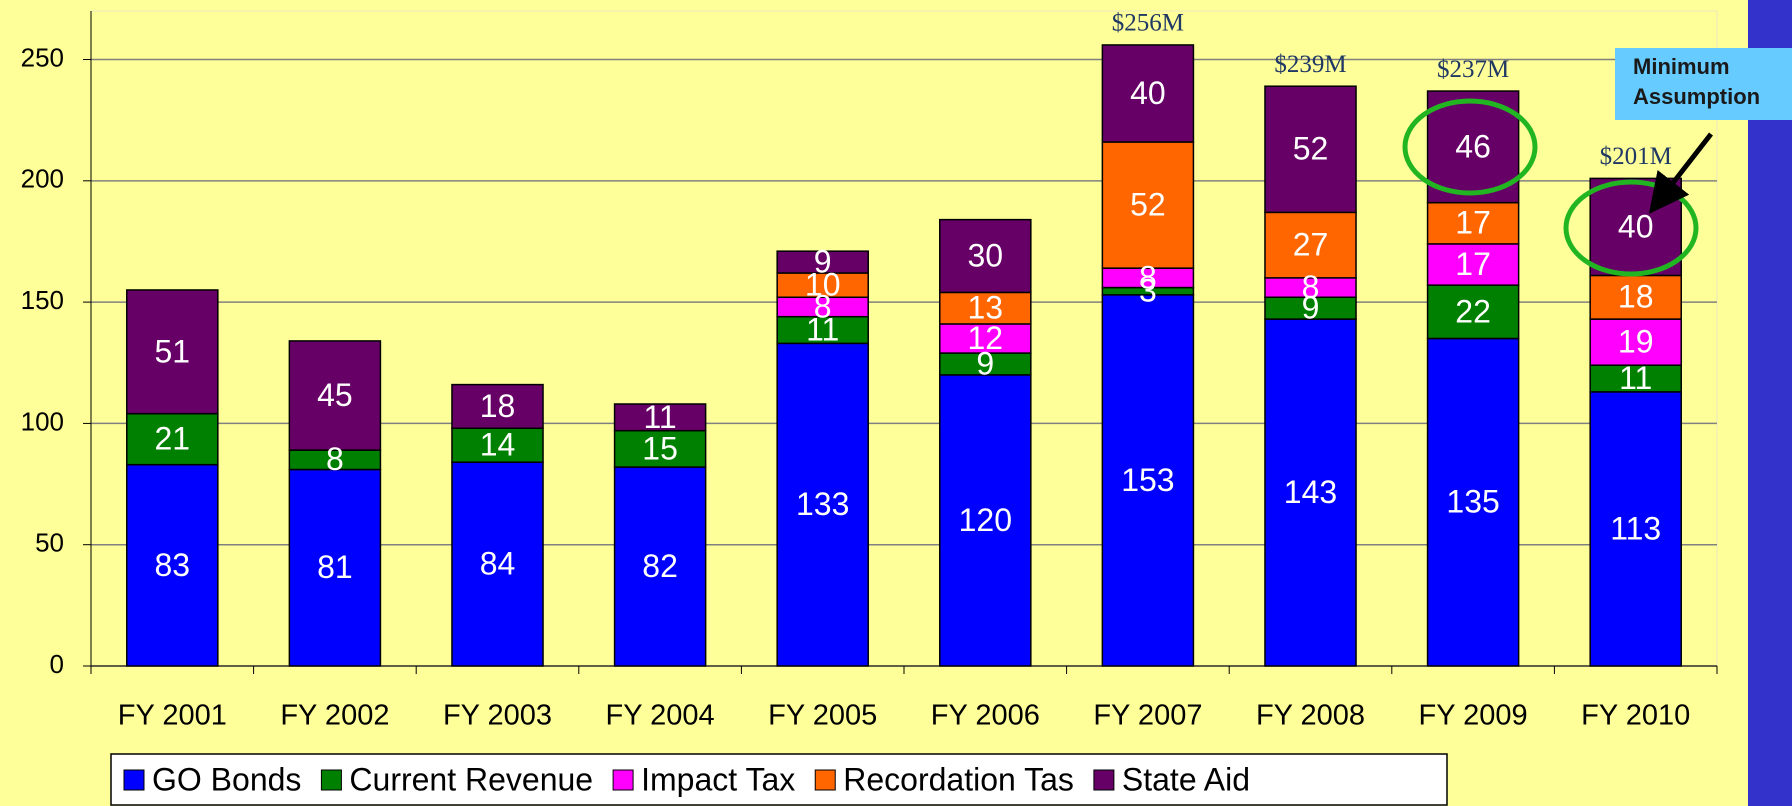 This screenshot has width=1792, height=806. I want to click on total-label: $256M, so click(1148, 23).